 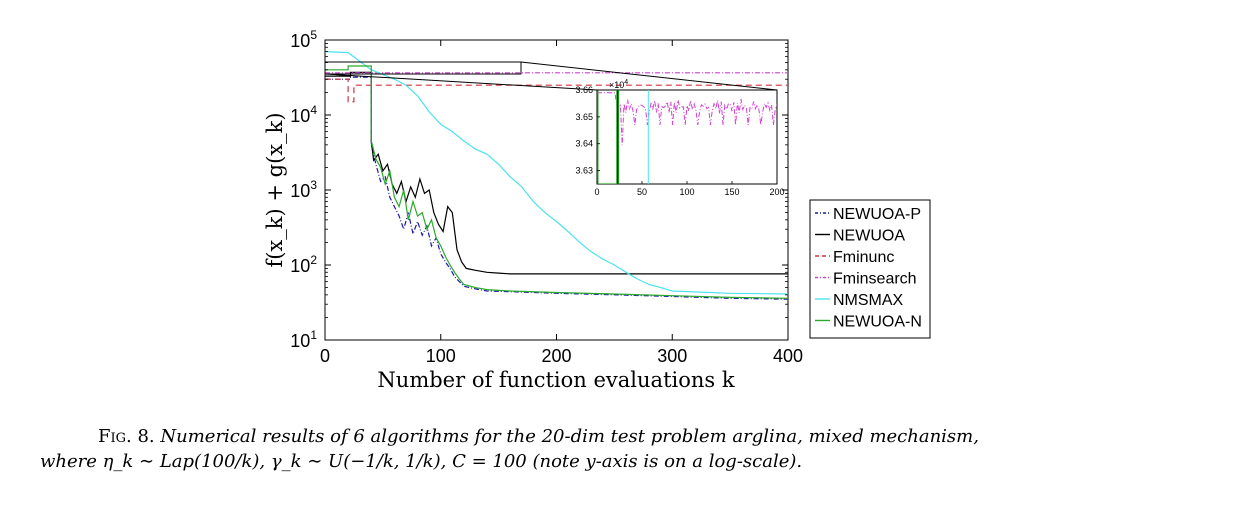 I want to click on y-tick-label: 10⁵, so click(x=303, y=39).